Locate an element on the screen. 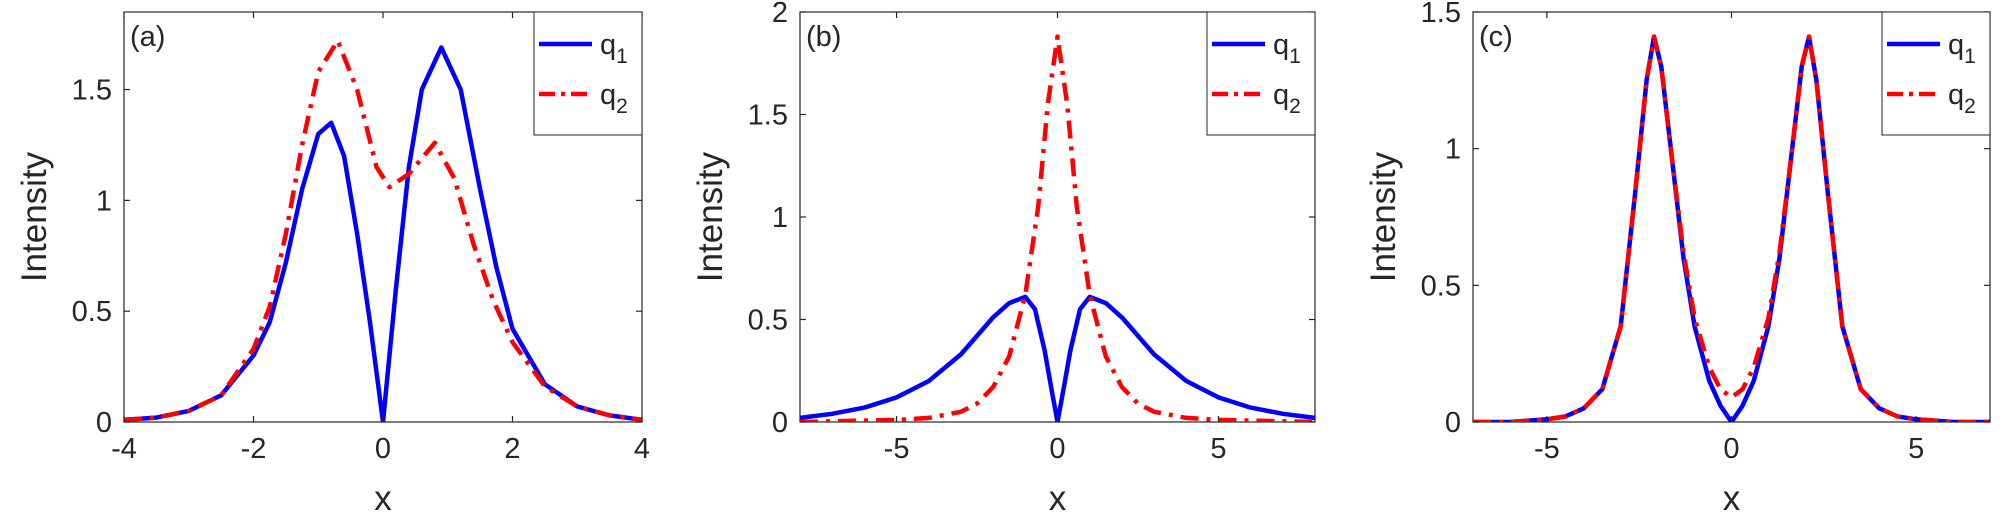 The height and width of the screenshot is (525, 2004). chart-0-x-tick-label: 4 is located at coordinates (642, 449).